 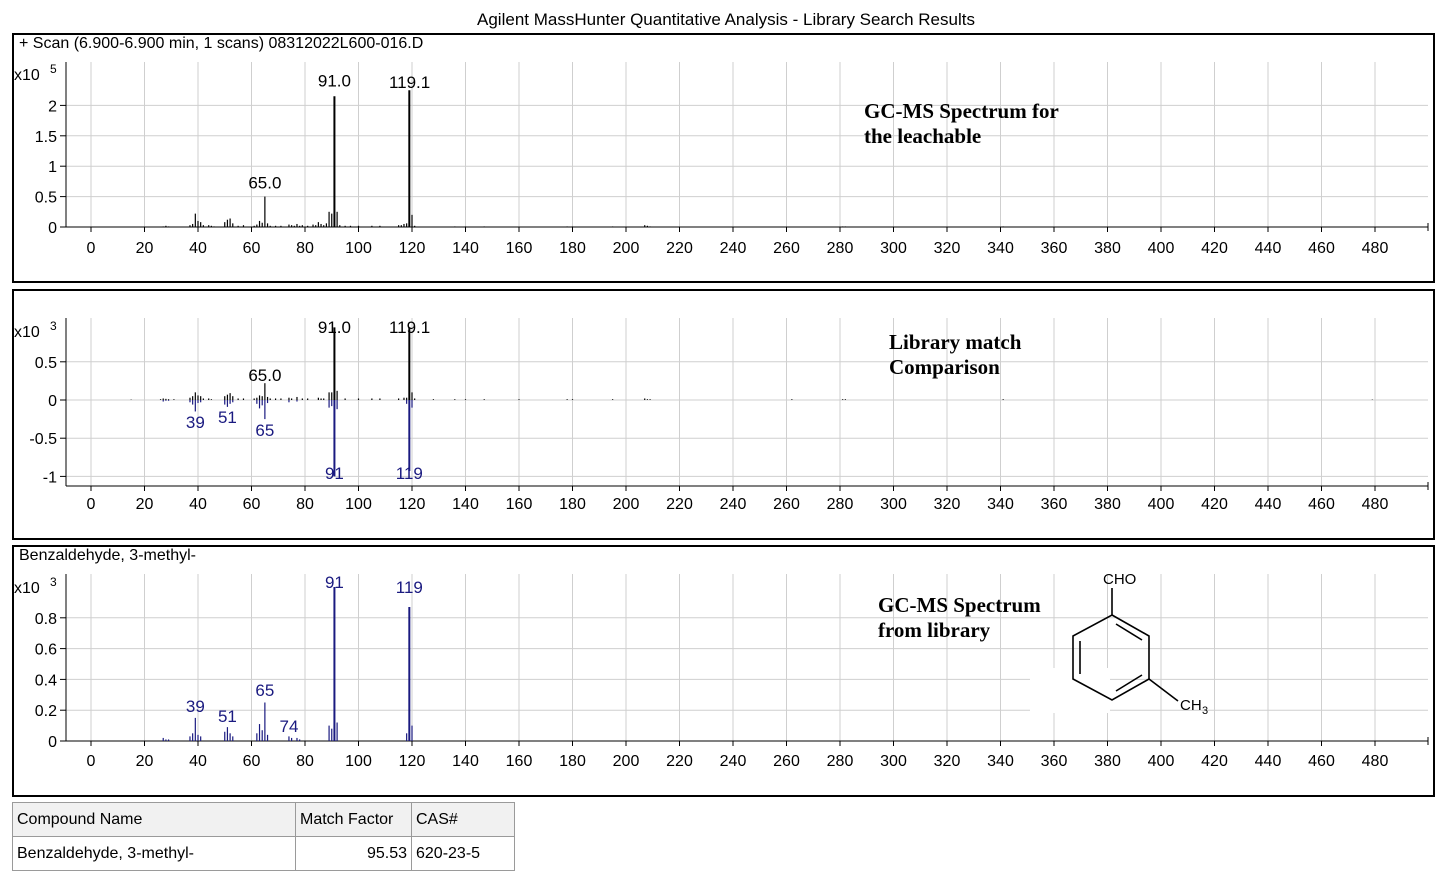 What do you see at coordinates (463, 819) in the screenshot?
I see `col-cas: CAS#` at bounding box center [463, 819].